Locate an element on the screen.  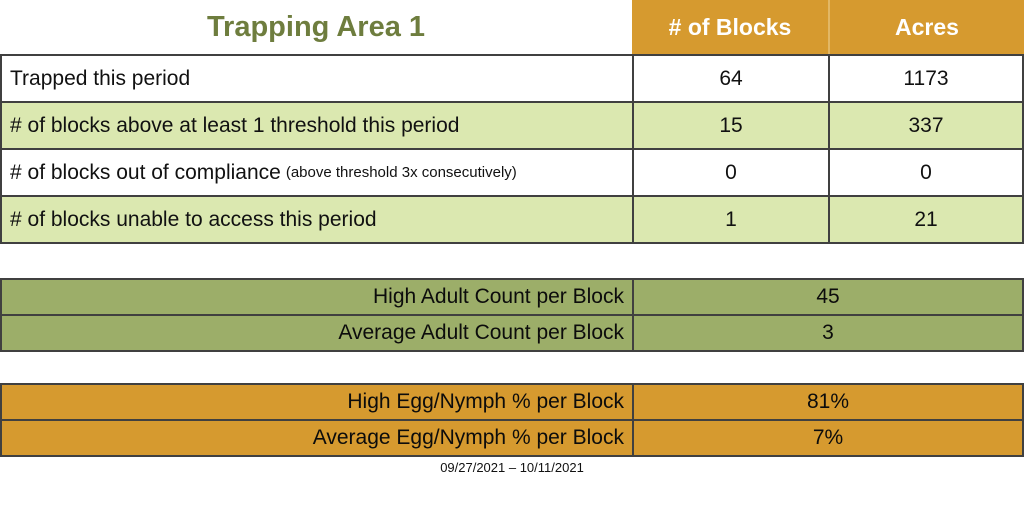
blocks-value: 1 is located at coordinates (730, 218).